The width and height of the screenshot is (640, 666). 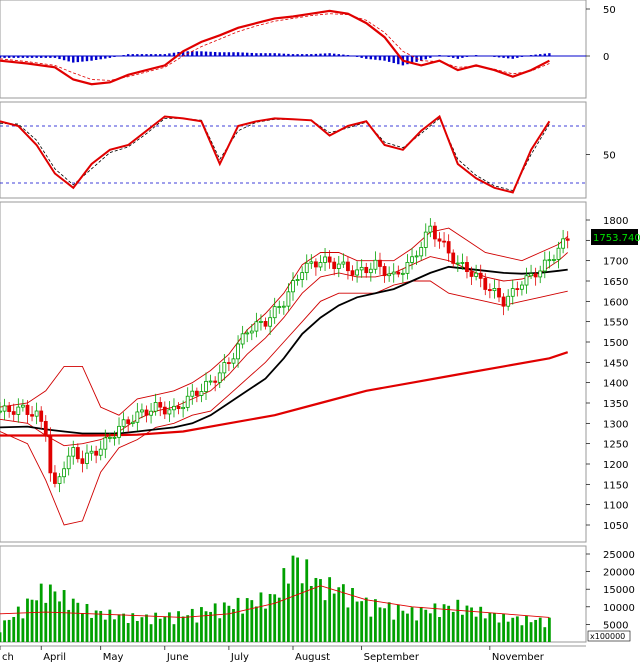 I want to click on volume-y-label: 10000, so click(x=619, y=608).